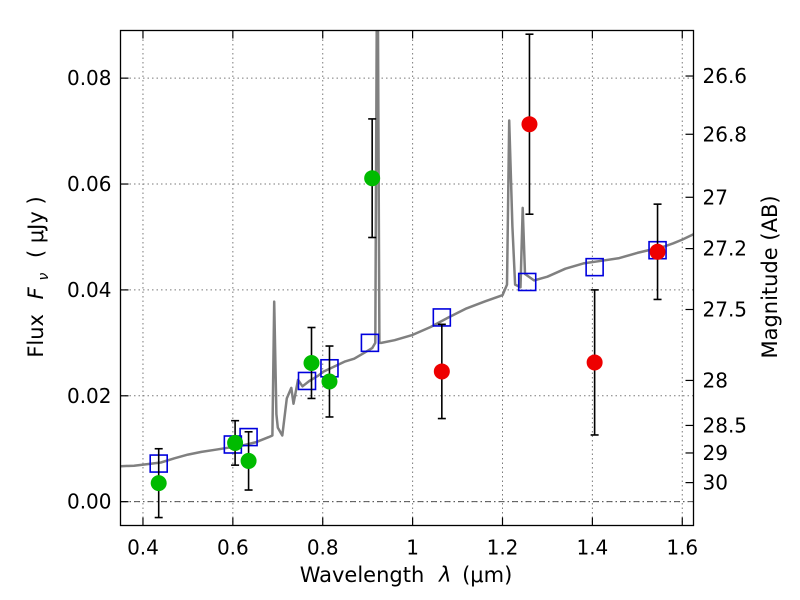  Describe the element at coordinates (36, 227) in the screenshot. I see `y-axis-label-unit: ( μJy )` at that location.